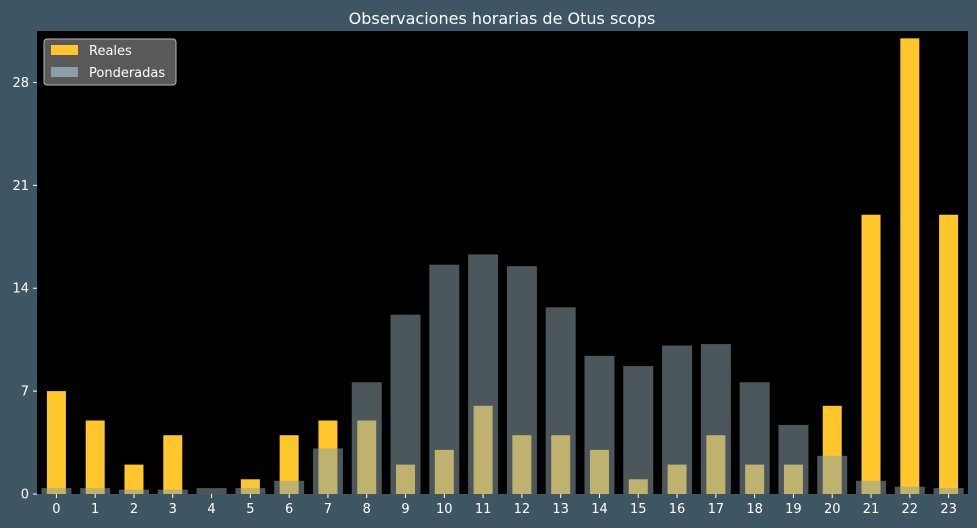  Describe the element at coordinates (638, 509) in the screenshot. I see `x-tick-label-15: 15` at that location.